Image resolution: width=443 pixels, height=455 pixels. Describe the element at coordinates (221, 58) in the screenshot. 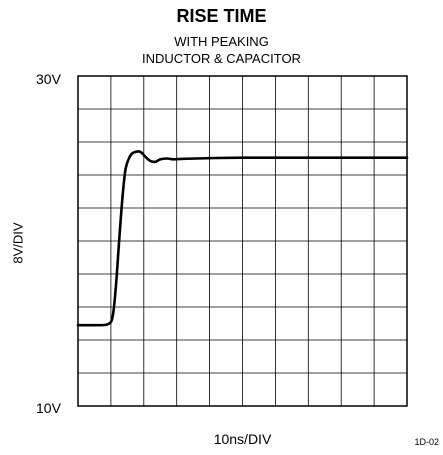

I see `chart-subtitle-line-2: INDUCTOR & CAPACITOR` at that location.